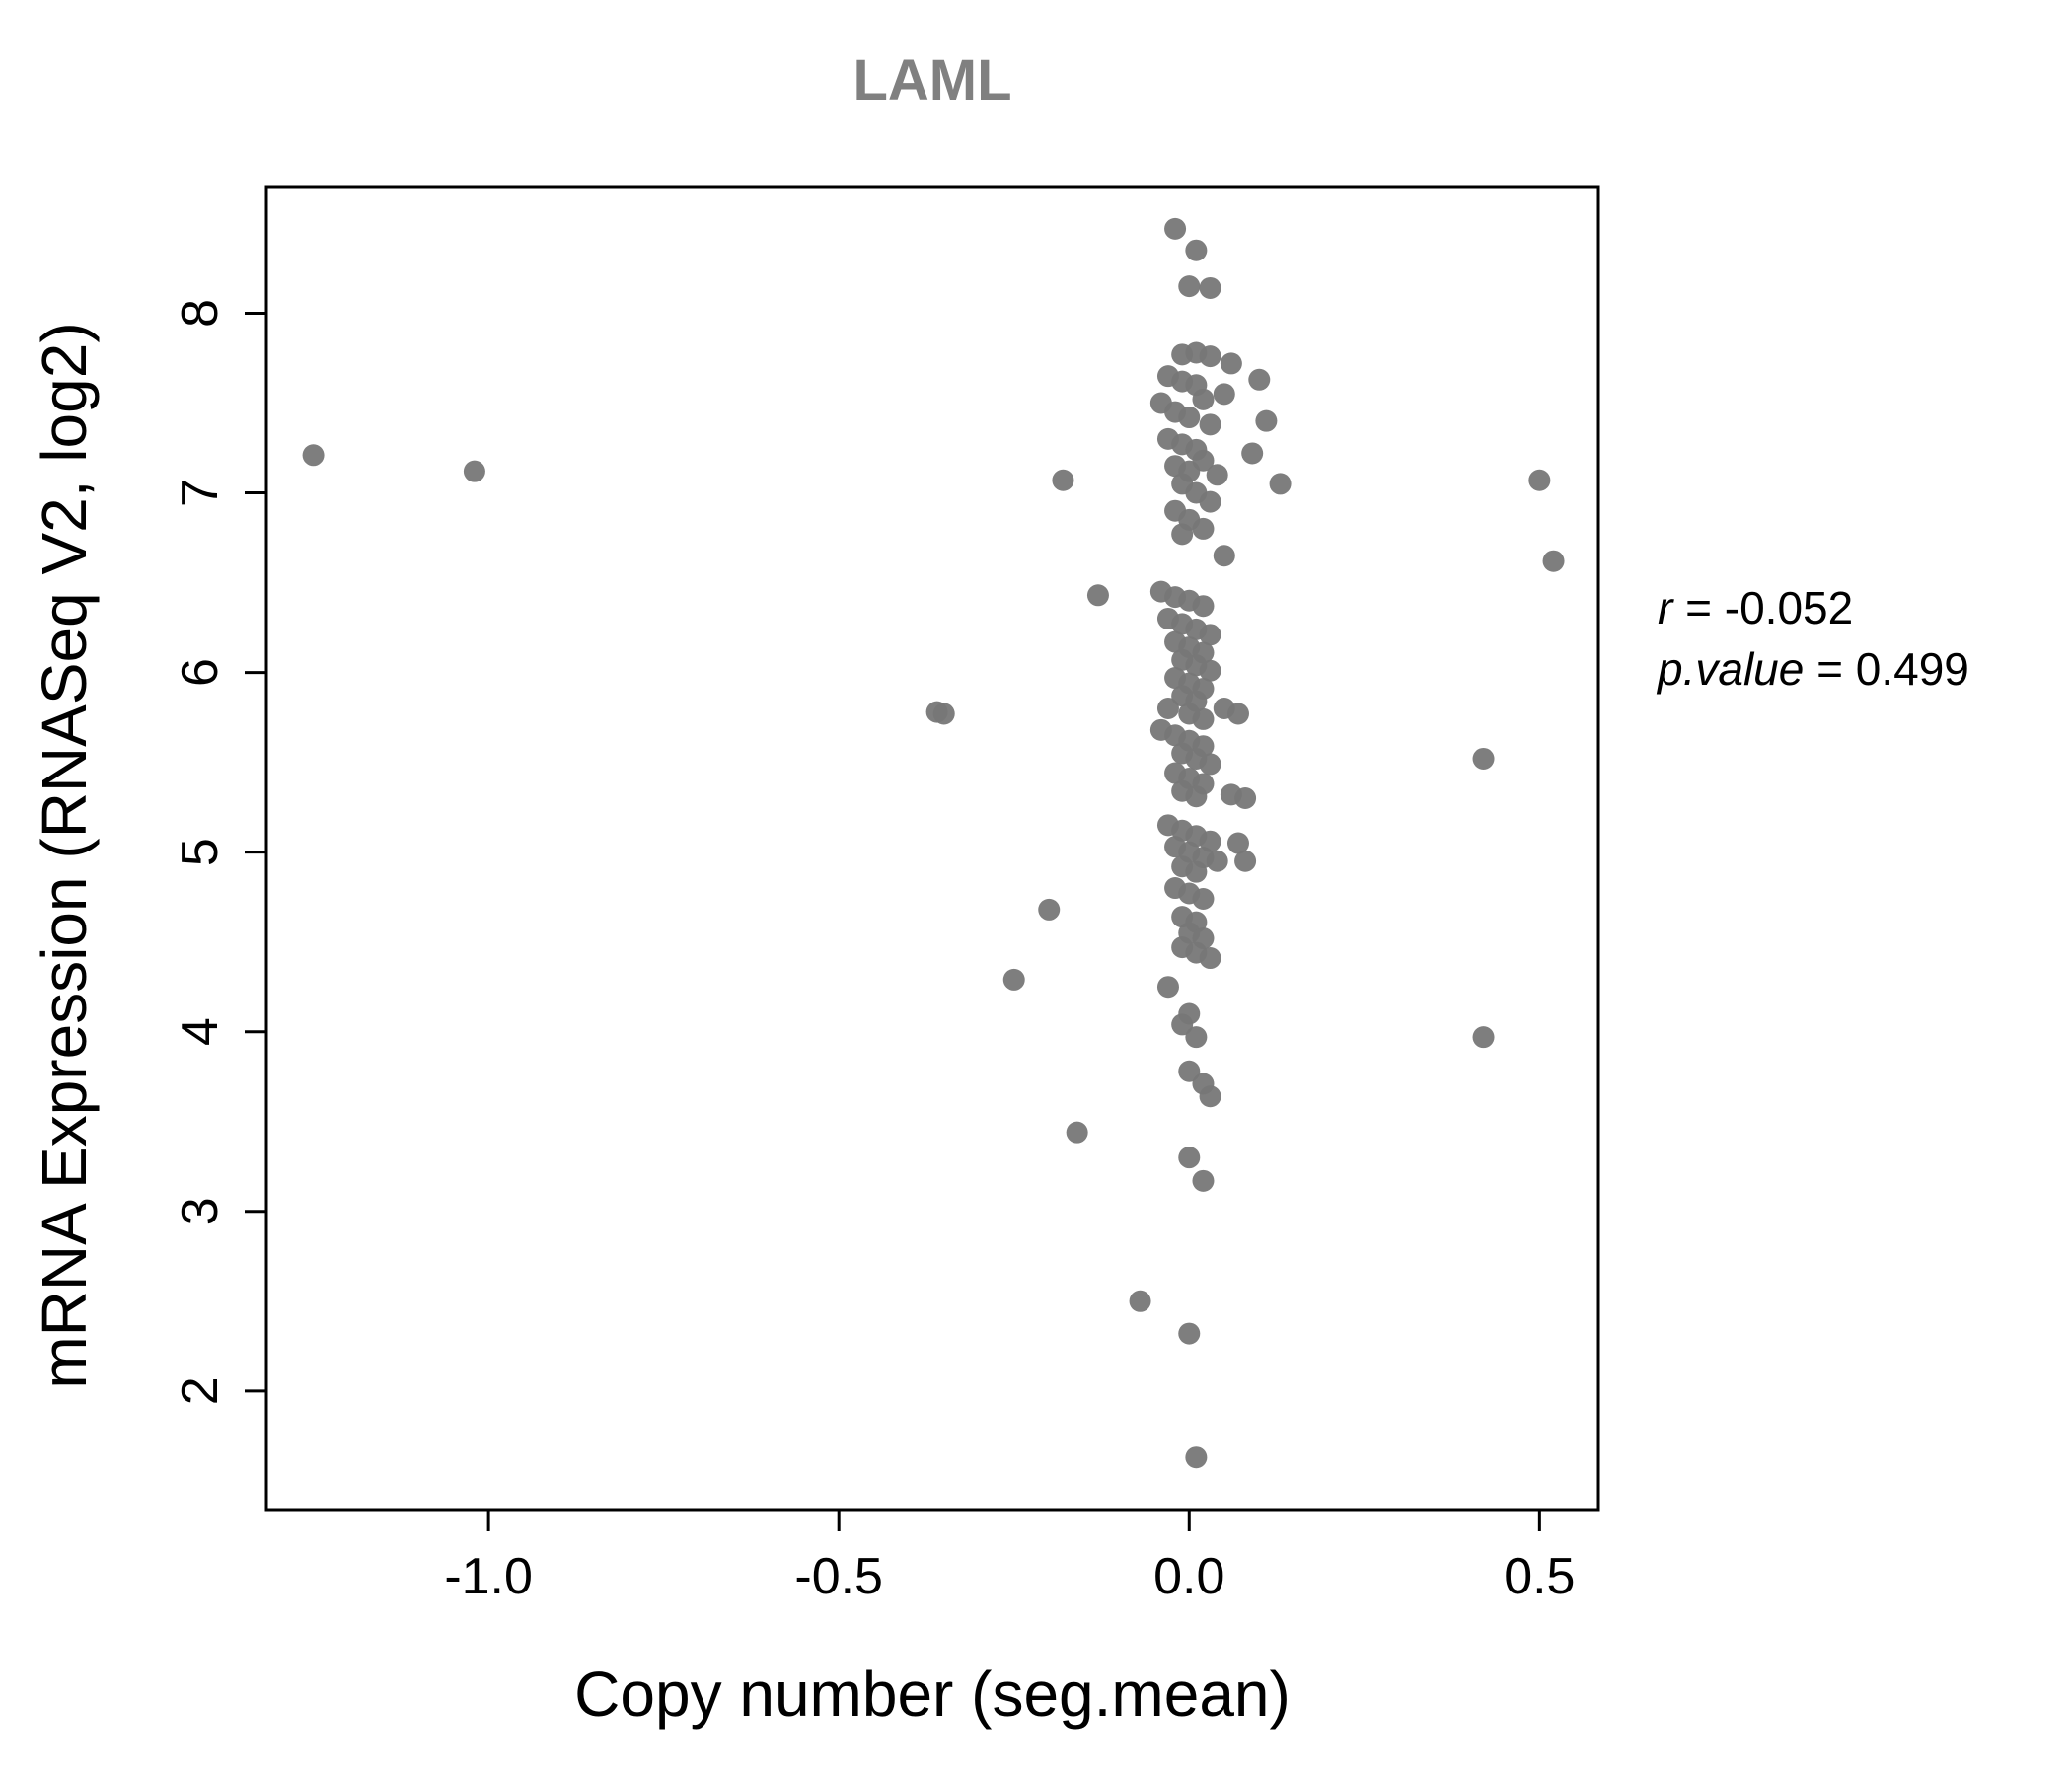  I want to click on p-value: 0.499, so click(1912, 670).